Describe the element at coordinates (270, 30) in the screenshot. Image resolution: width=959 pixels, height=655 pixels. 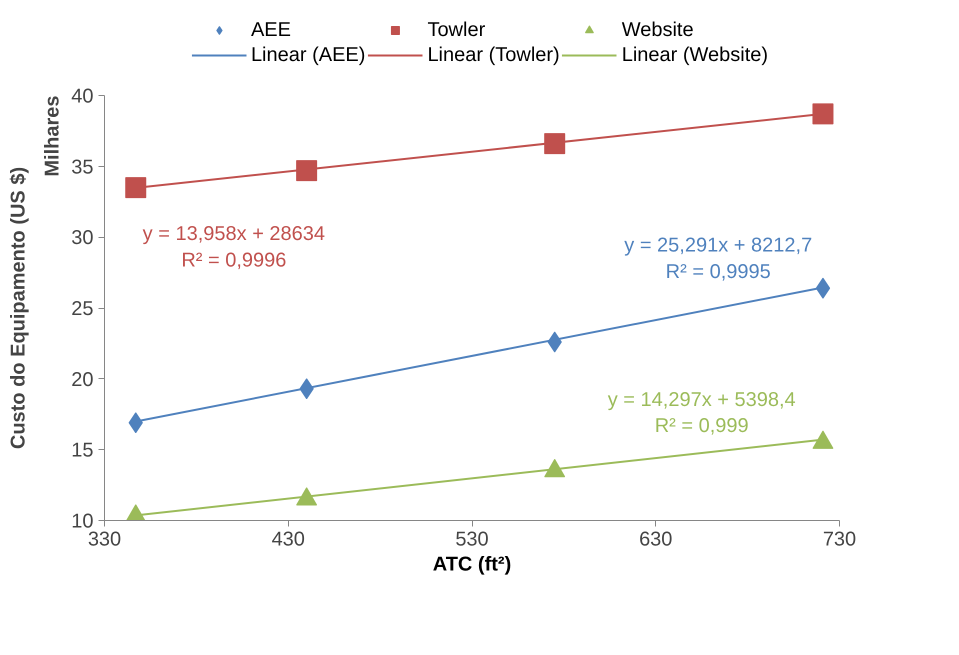
I see `legend-label: AEE` at that location.